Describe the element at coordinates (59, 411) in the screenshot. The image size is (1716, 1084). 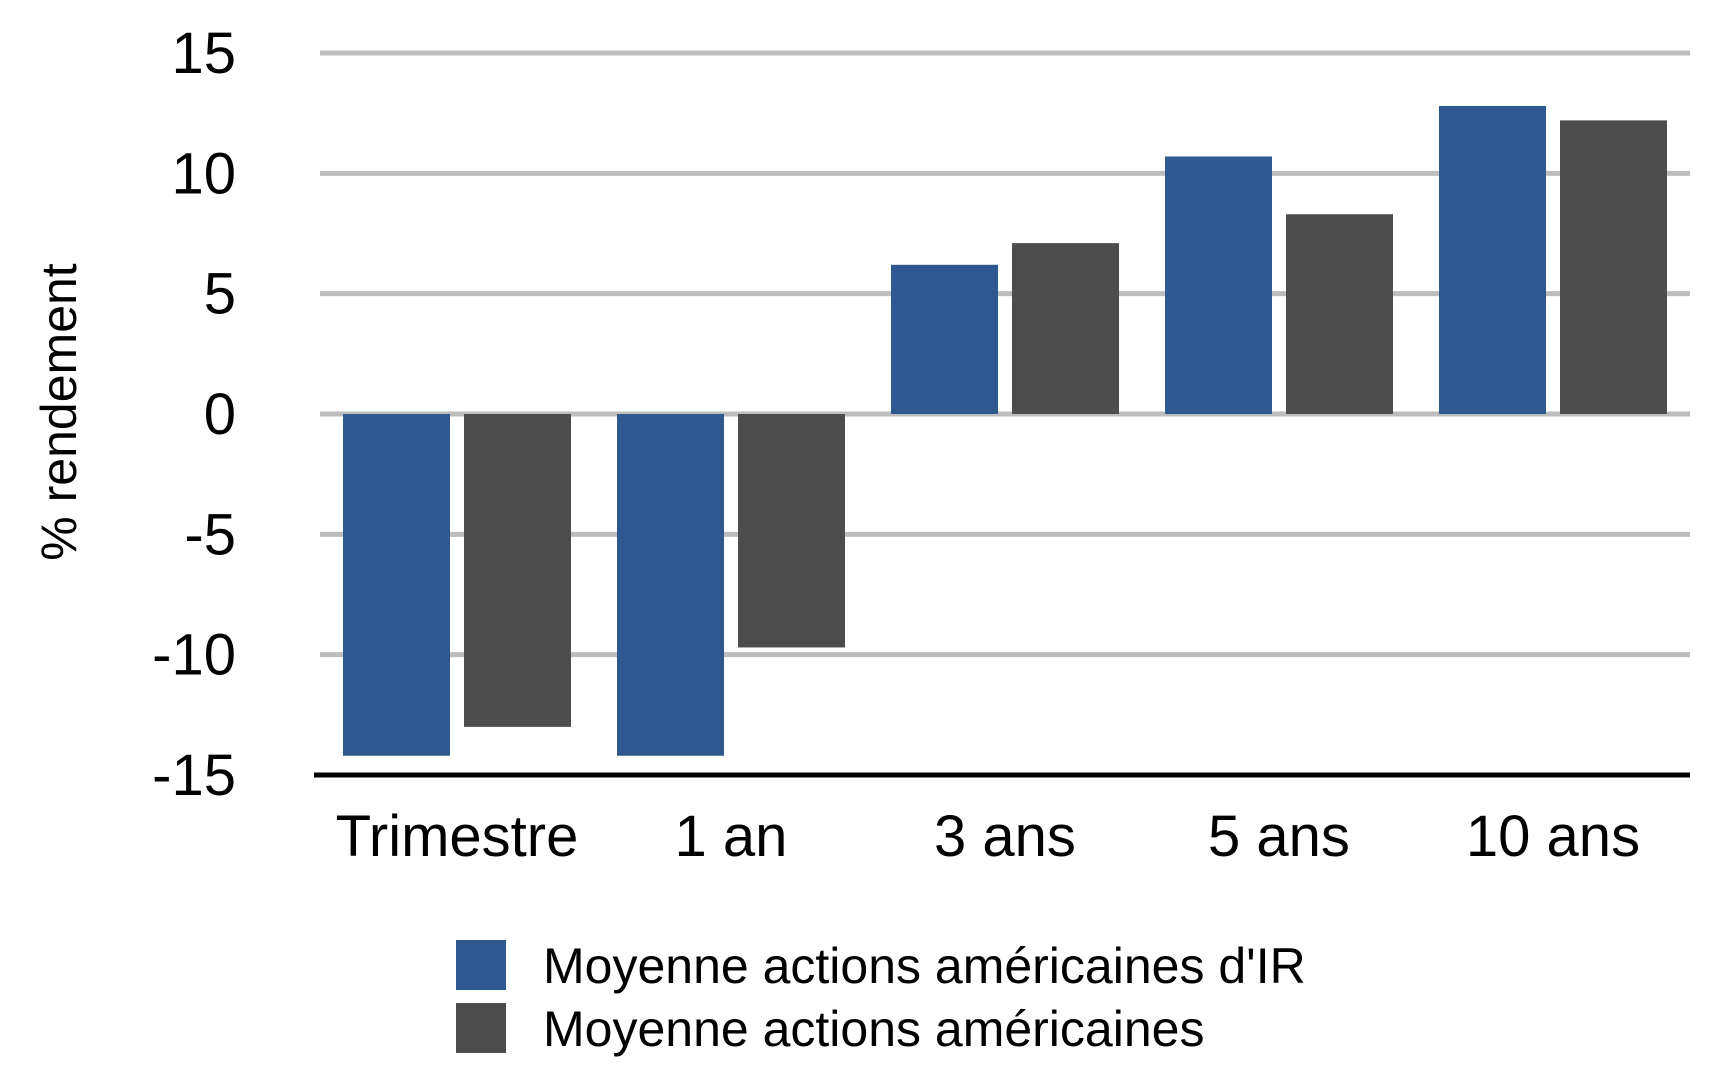
I see `y-axis-title: % rendement` at that location.